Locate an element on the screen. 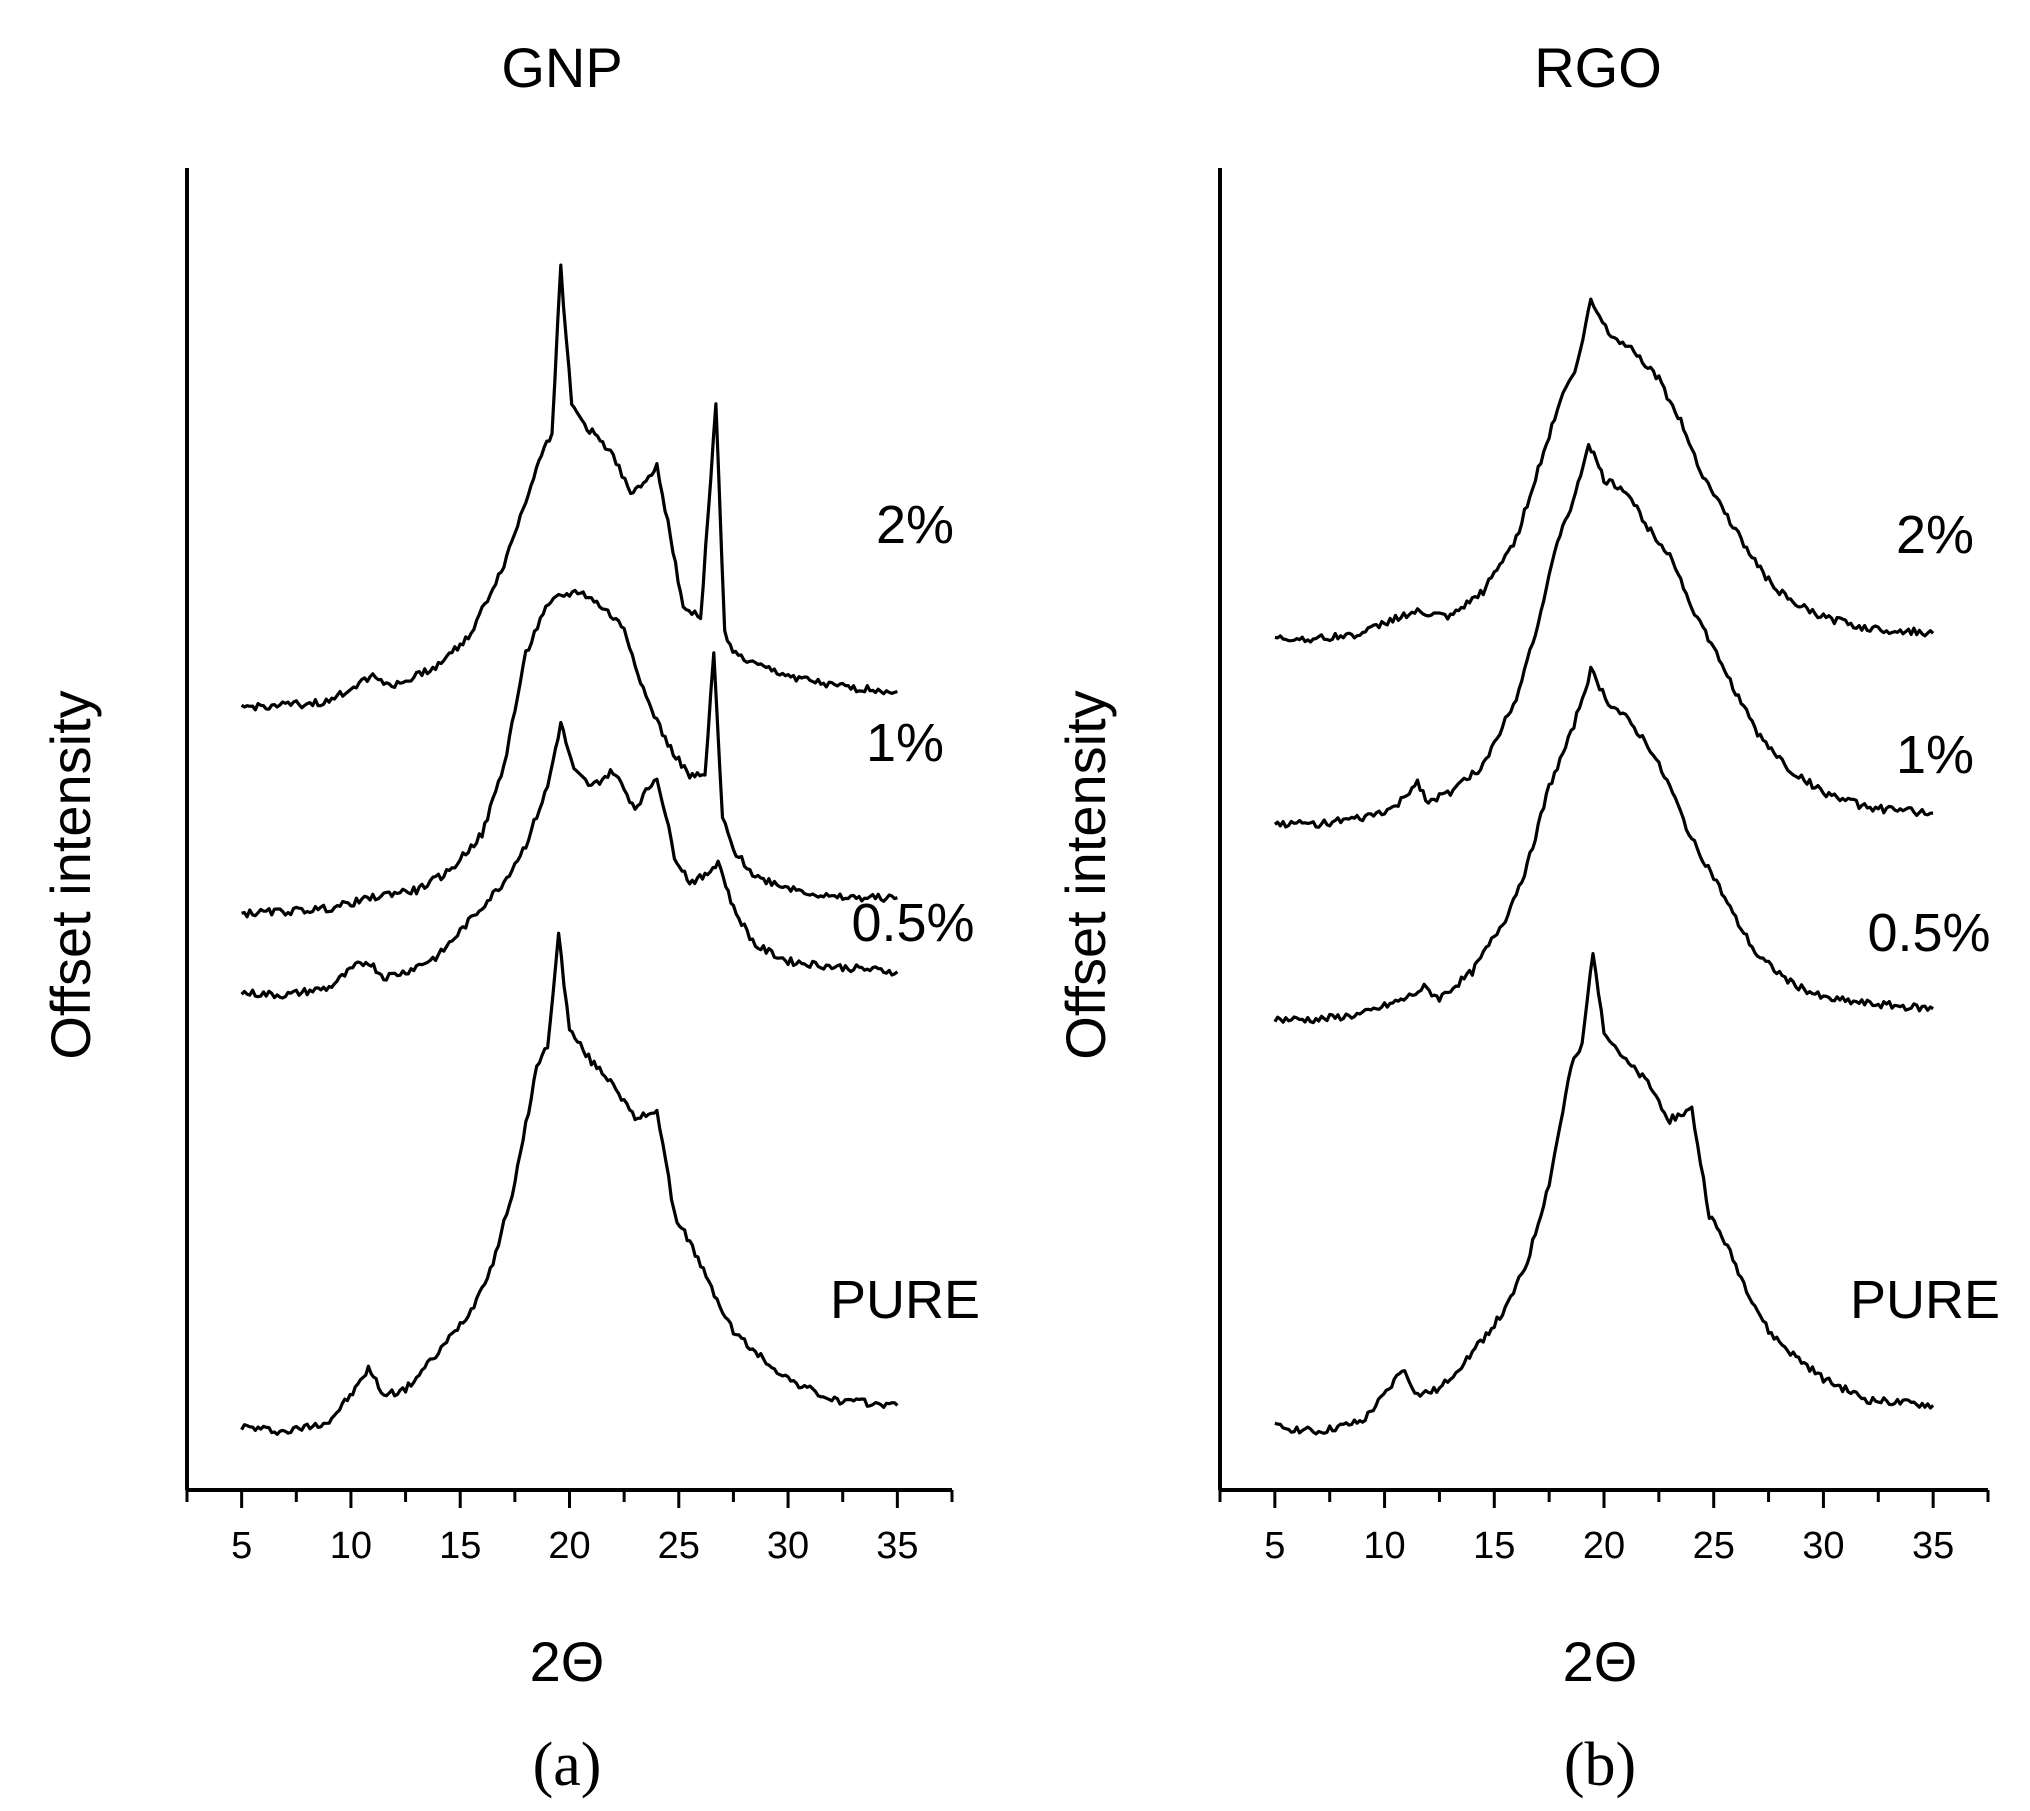 The image size is (2030, 1811). panel-label-a: (a) is located at coordinates (567, 1765).